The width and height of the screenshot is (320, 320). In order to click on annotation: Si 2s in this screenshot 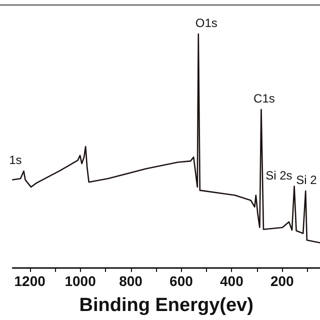, I will do `click(279, 175)`.